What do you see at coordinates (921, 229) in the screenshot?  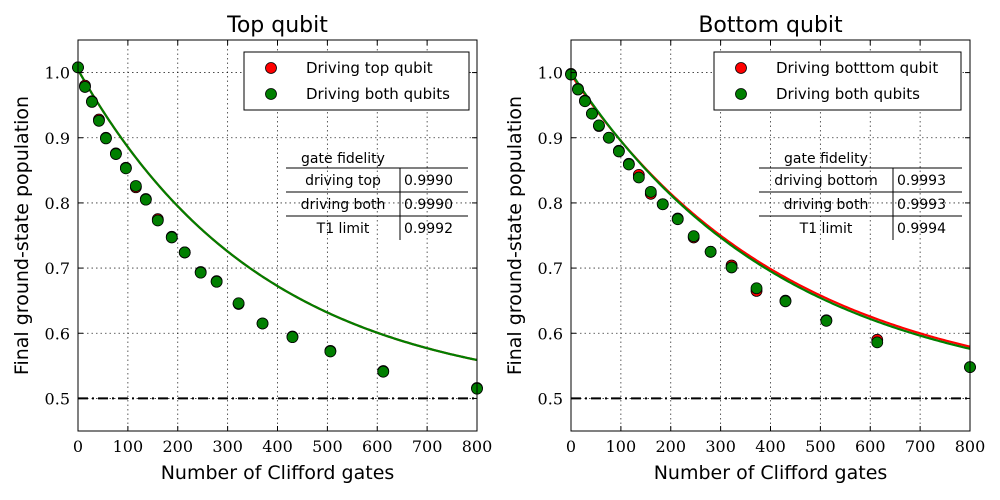 I see `table-row-value: 0.9994` at bounding box center [921, 229].